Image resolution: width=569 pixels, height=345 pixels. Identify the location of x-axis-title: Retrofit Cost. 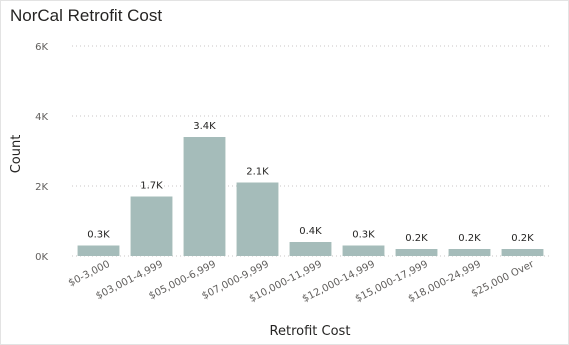
(310, 331).